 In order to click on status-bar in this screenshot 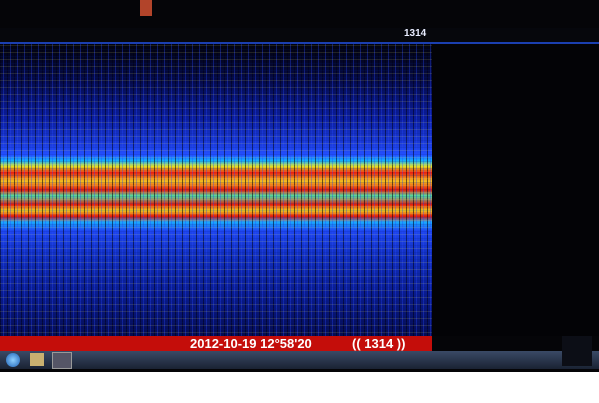, I will do `click(216, 343)`.